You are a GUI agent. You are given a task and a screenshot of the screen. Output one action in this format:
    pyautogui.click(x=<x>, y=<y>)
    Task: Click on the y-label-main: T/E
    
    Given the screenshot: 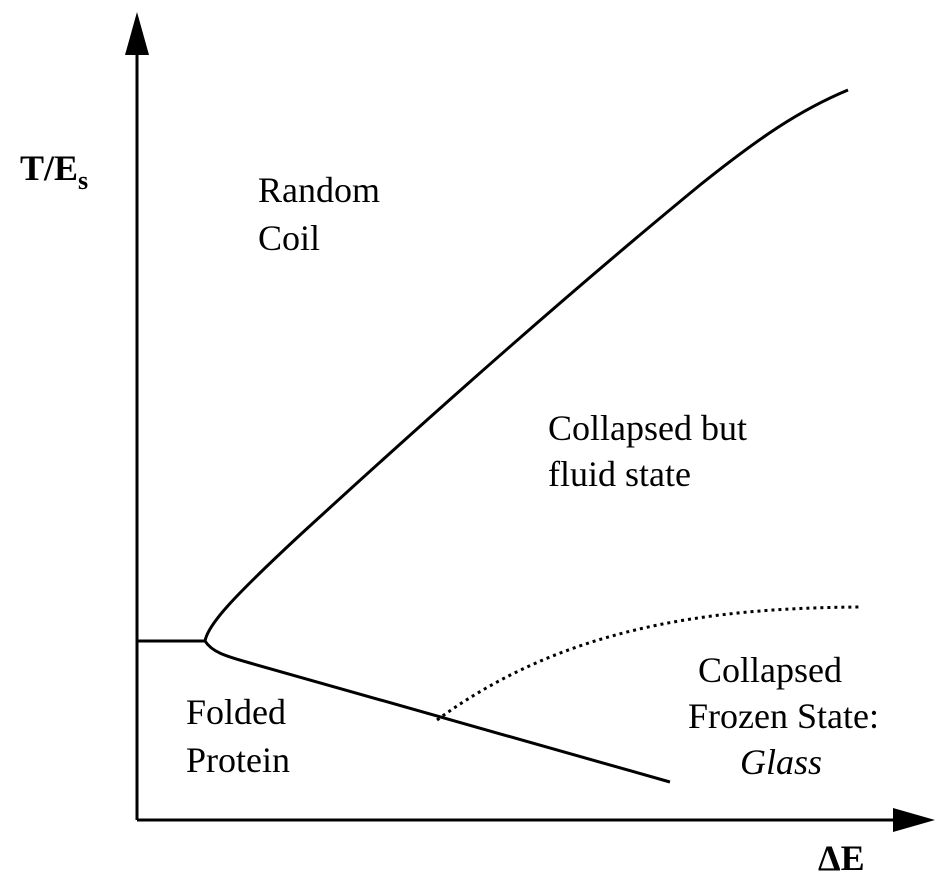 What is the action you would take?
    pyautogui.click(x=49, y=168)
    